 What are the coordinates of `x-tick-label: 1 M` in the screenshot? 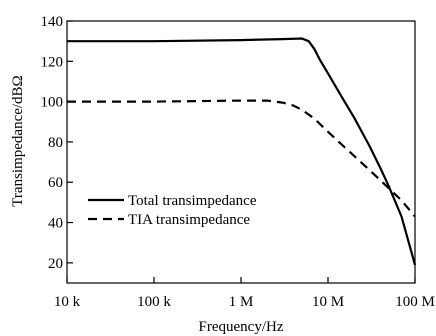 It's located at (241, 302).